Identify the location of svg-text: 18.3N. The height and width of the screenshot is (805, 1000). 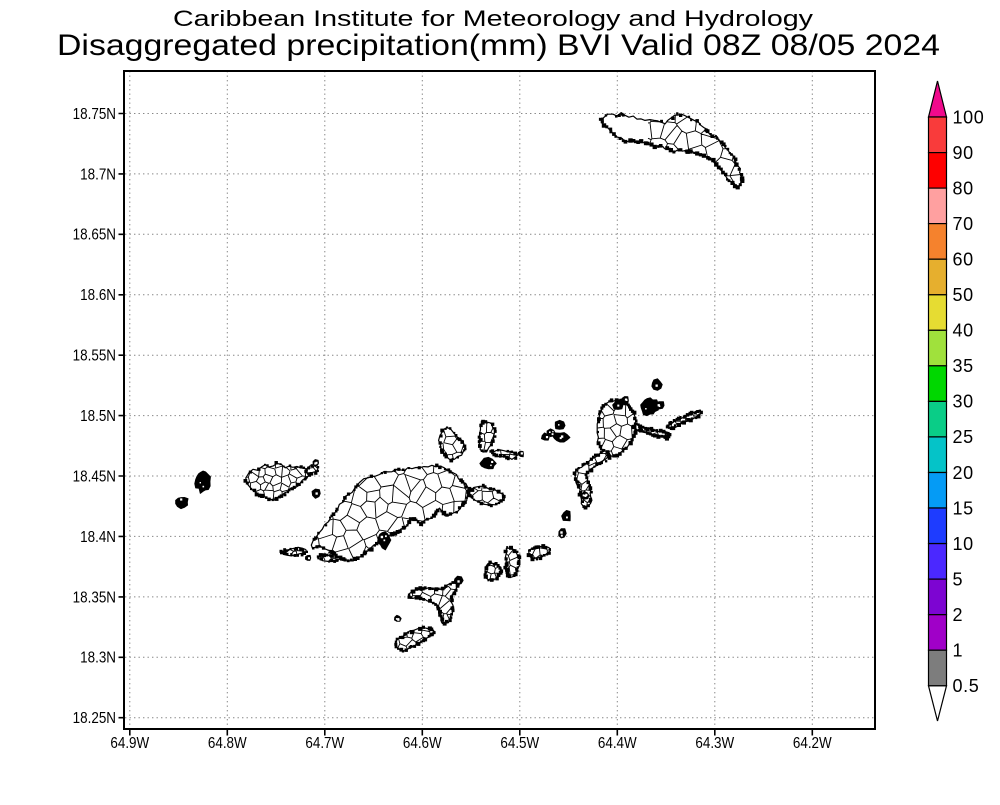
(98, 658).